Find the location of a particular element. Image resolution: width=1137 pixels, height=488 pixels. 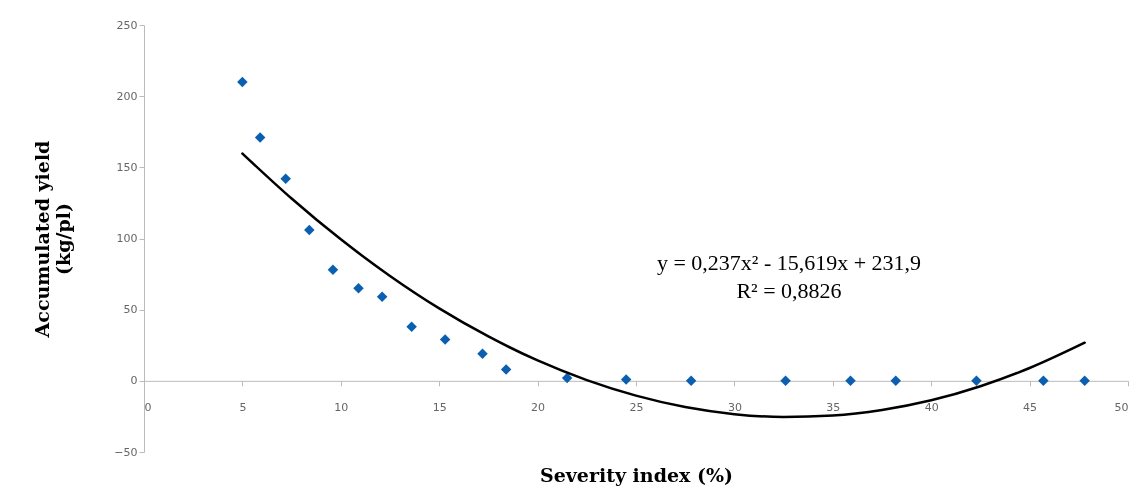

x-tick-label: 45 is located at coordinates (1030, 408).